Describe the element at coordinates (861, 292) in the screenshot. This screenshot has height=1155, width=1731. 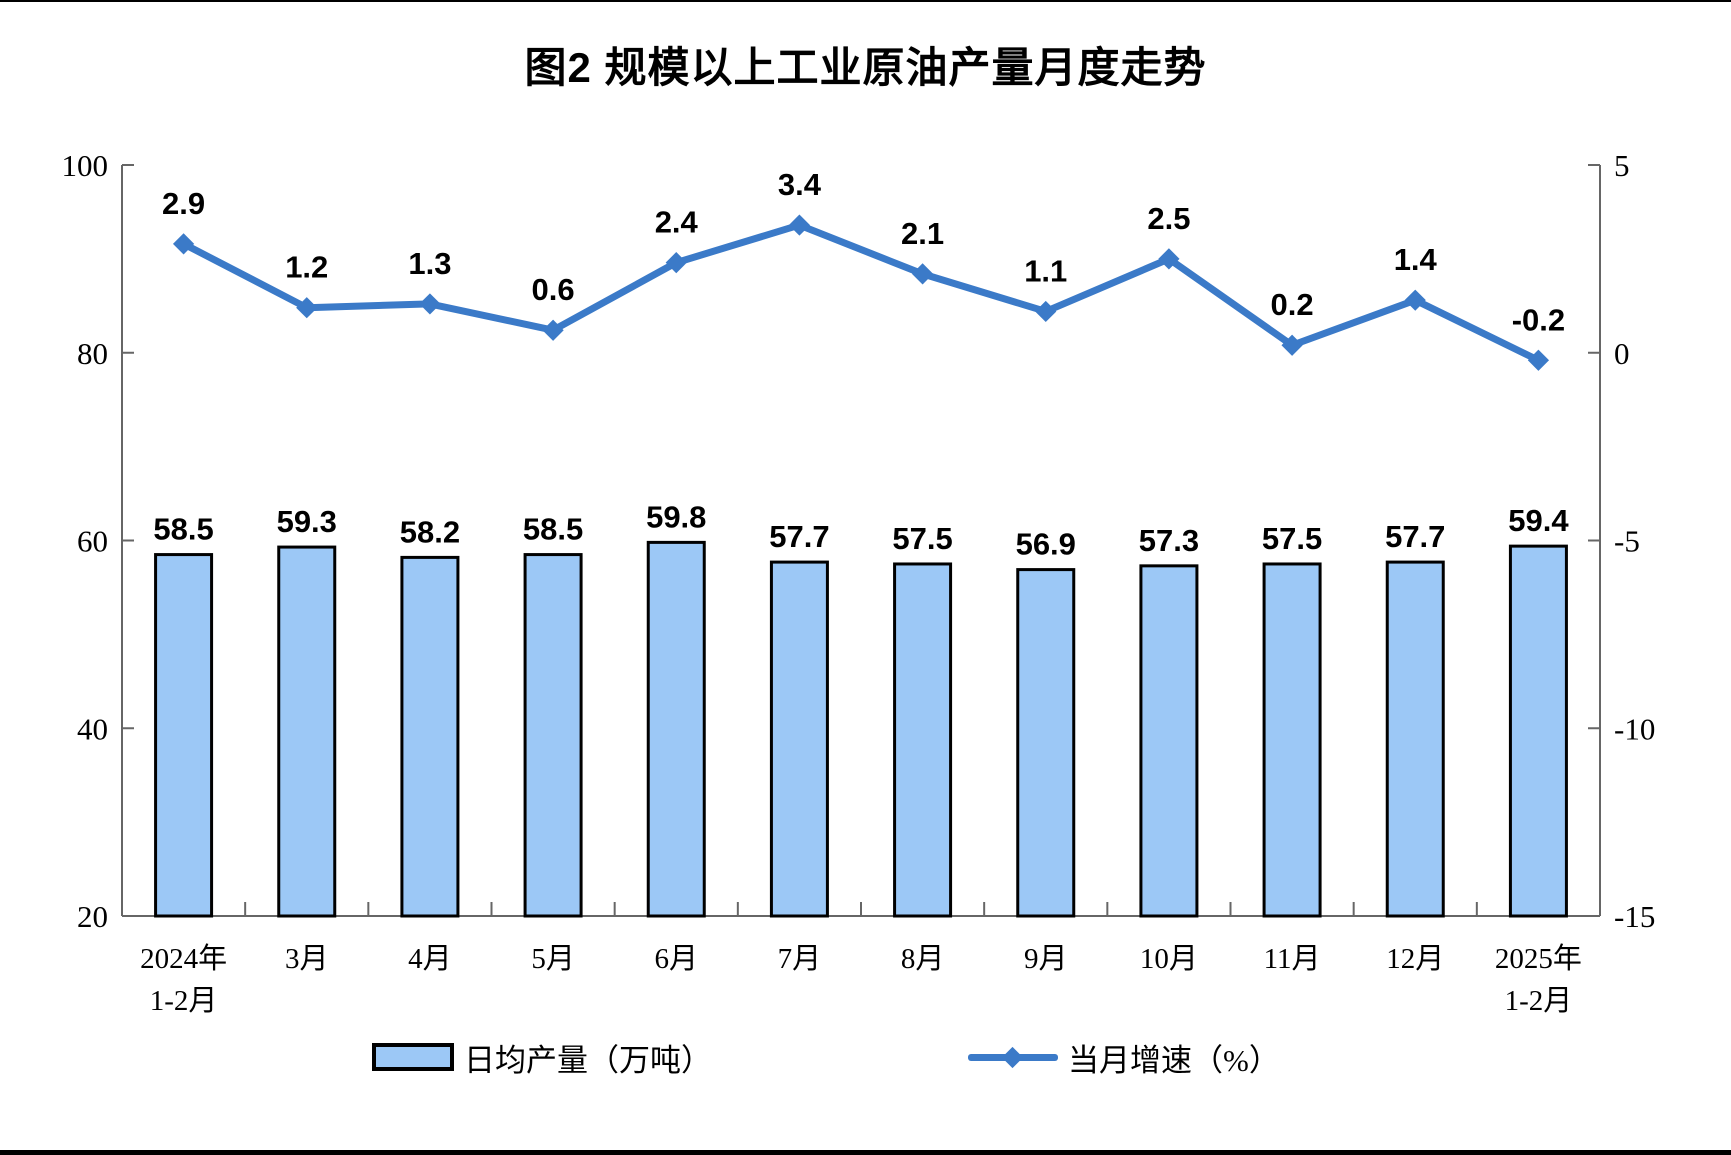
I see `growth-line` at that location.